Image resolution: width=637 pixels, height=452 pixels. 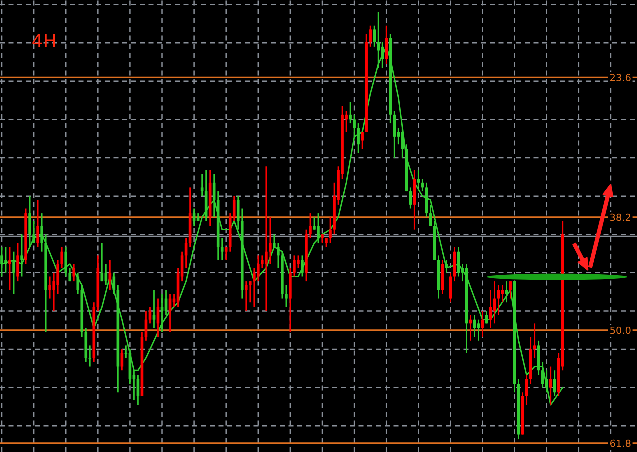 I want to click on y-tick-label: 50.0, so click(x=620, y=330).